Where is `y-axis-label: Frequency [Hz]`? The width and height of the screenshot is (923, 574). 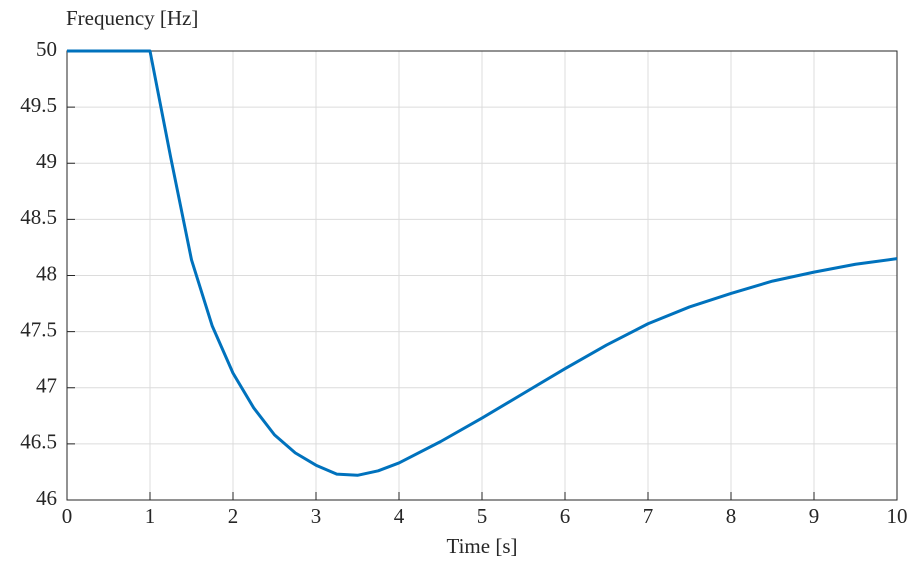
y-axis-label: Frequency [Hz] is located at coordinates (132, 18).